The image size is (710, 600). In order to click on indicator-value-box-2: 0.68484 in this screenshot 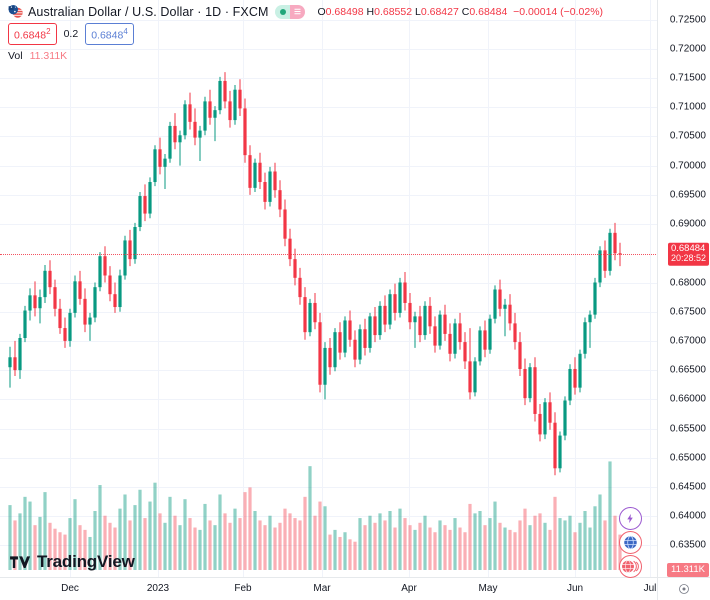, I will do `click(109, 34)`.